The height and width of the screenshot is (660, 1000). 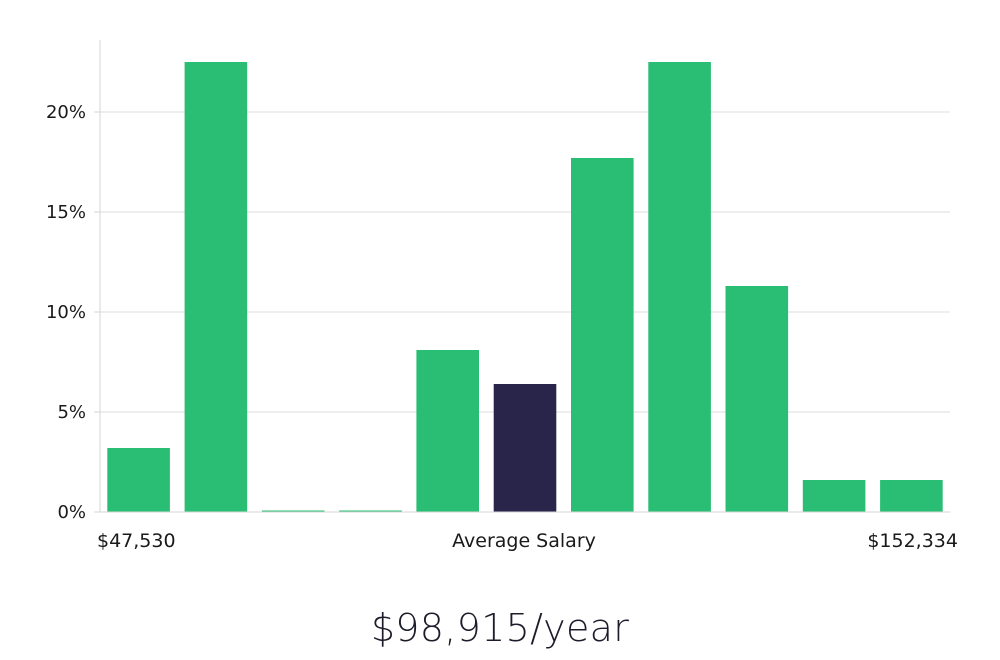 I want to click on x-label-min: $47,530, so click(x=136, y=541).